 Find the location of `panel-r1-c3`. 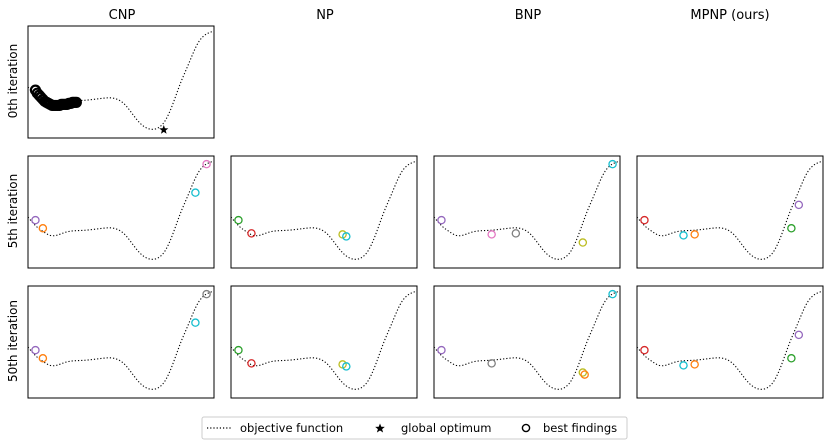

panel-r1-c3 is located at coordinates (730, 212).